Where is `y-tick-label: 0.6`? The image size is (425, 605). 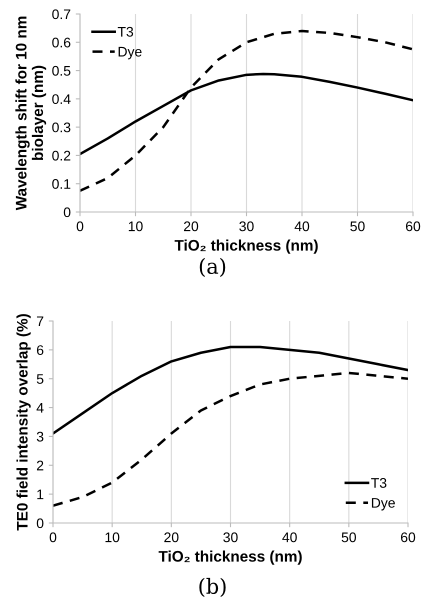 y-tick-label: 0.6 is located at coordinates (61, 43).